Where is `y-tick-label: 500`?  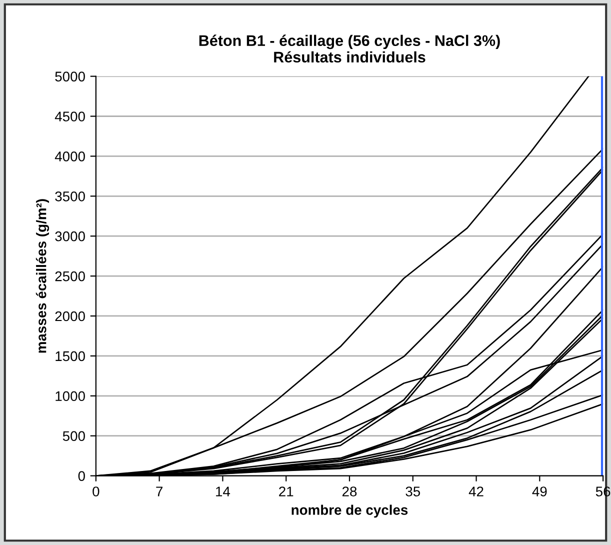
y-tick-label: 500 is located at coordinates (73, 436).